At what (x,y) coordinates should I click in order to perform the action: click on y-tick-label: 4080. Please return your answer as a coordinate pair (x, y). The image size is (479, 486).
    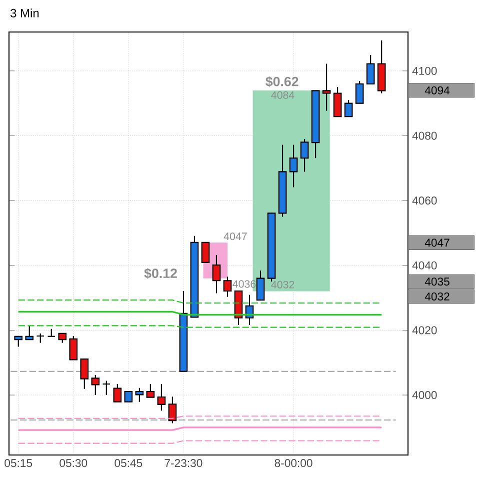
    Looking at the image, I should click on (424, 136).